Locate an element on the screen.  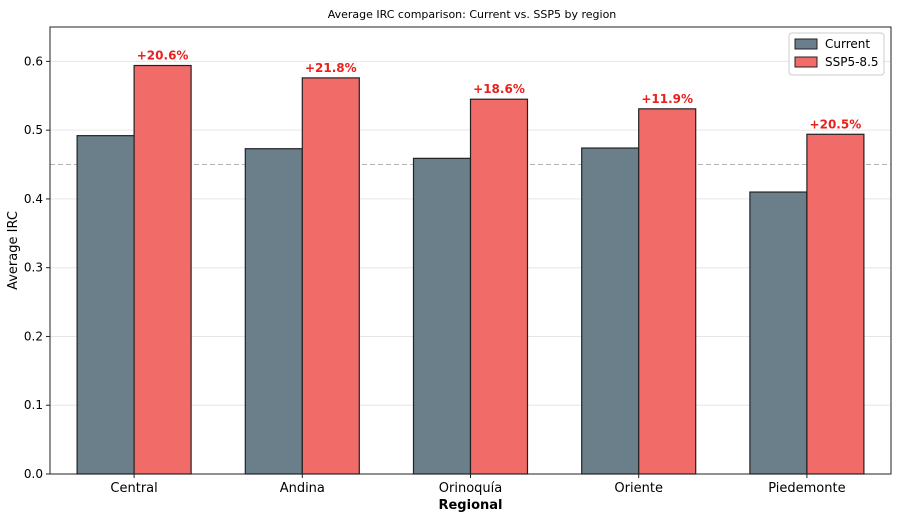
y-tick-label: 0.1 is located at coordinates (33, 405).